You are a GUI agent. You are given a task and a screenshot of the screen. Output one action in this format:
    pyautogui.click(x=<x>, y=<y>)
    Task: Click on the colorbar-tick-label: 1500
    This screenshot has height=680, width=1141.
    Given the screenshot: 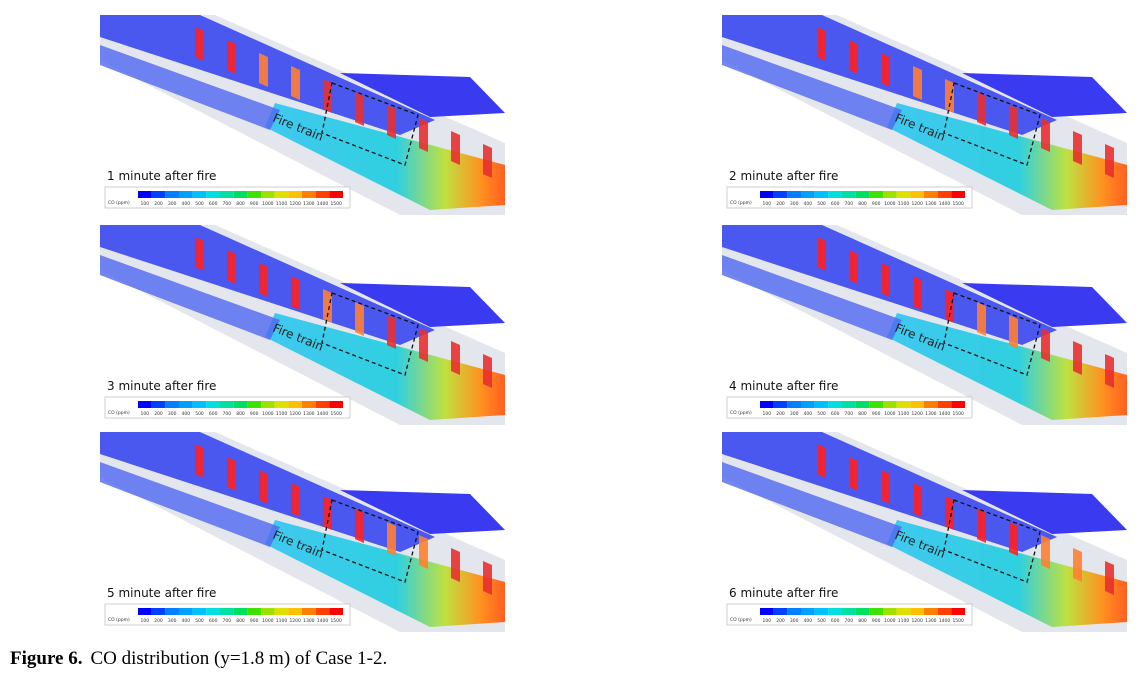 What is the action you would take?
    pyautogui.click(x=336, y=414)
    